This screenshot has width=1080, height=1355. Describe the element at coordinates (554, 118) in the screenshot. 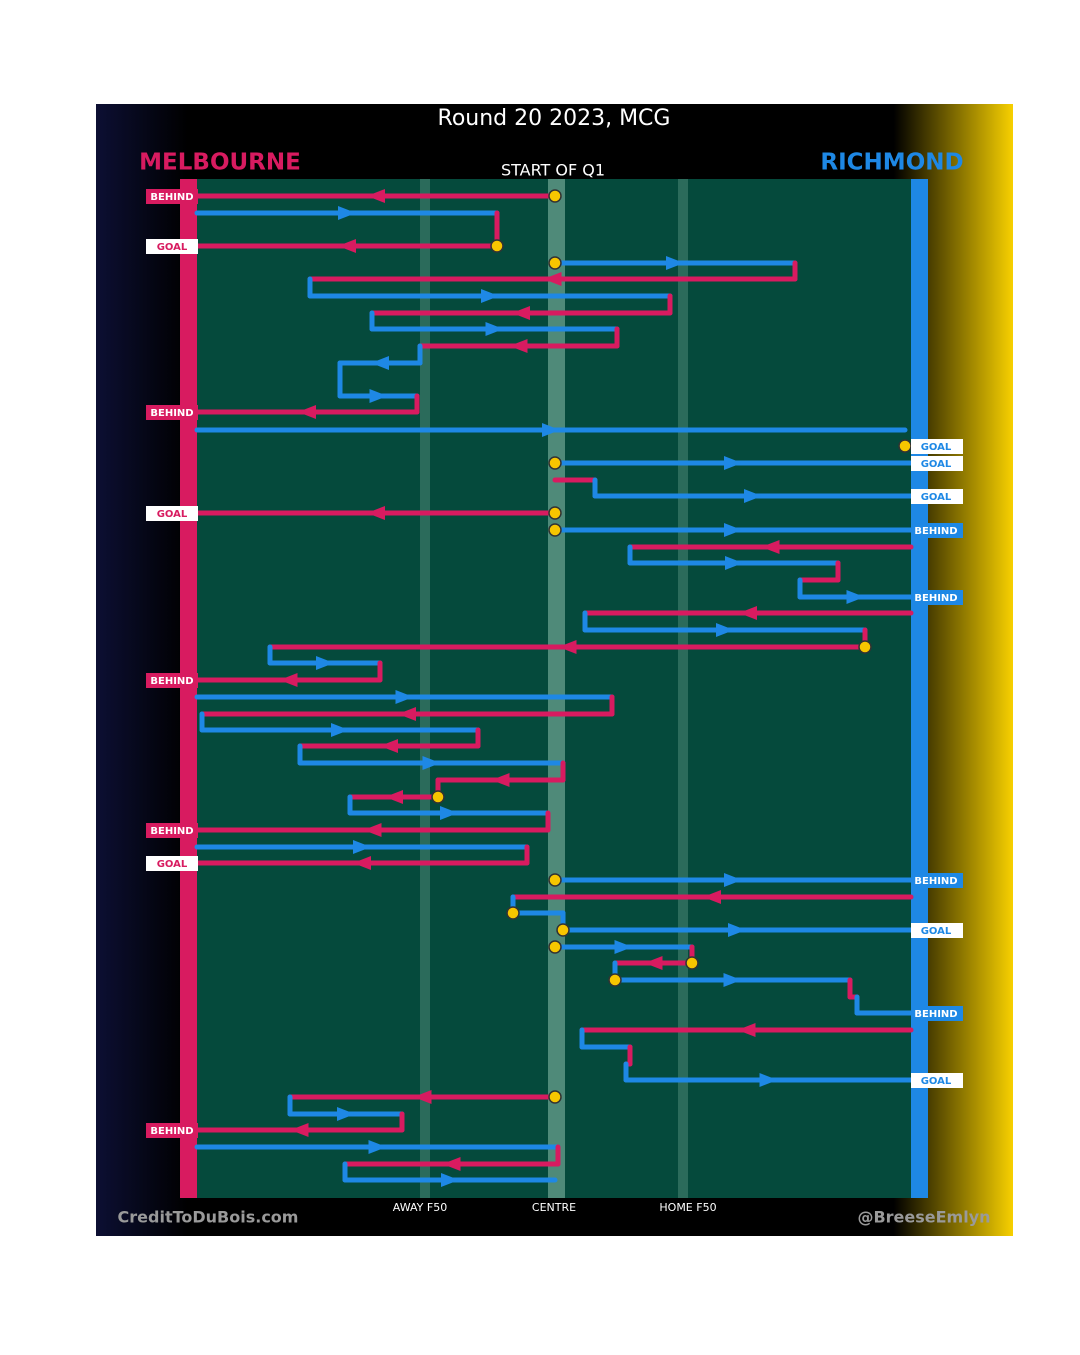

I see `title: Round 20 2023, MCG` at that location.